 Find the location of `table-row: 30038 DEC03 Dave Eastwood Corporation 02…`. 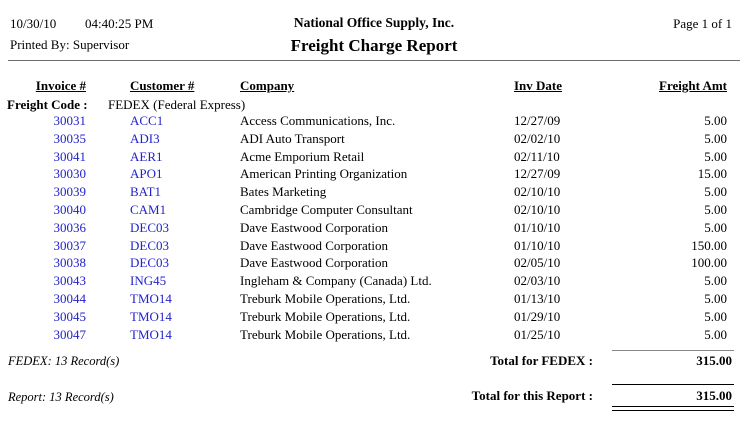

table-row: 30038 DEC03 Dave Eastwood Corporation 02… is located at coordinates (374, 263).